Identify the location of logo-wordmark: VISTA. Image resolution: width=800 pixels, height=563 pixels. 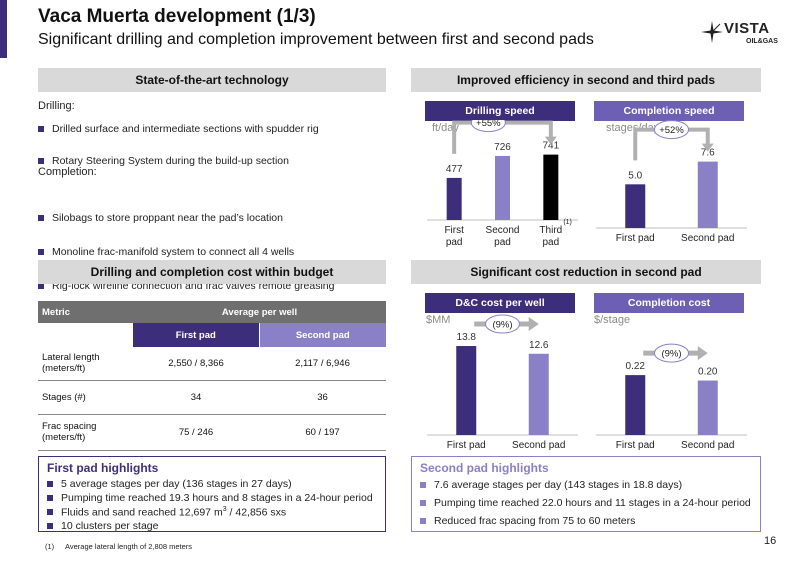
(747, 28).